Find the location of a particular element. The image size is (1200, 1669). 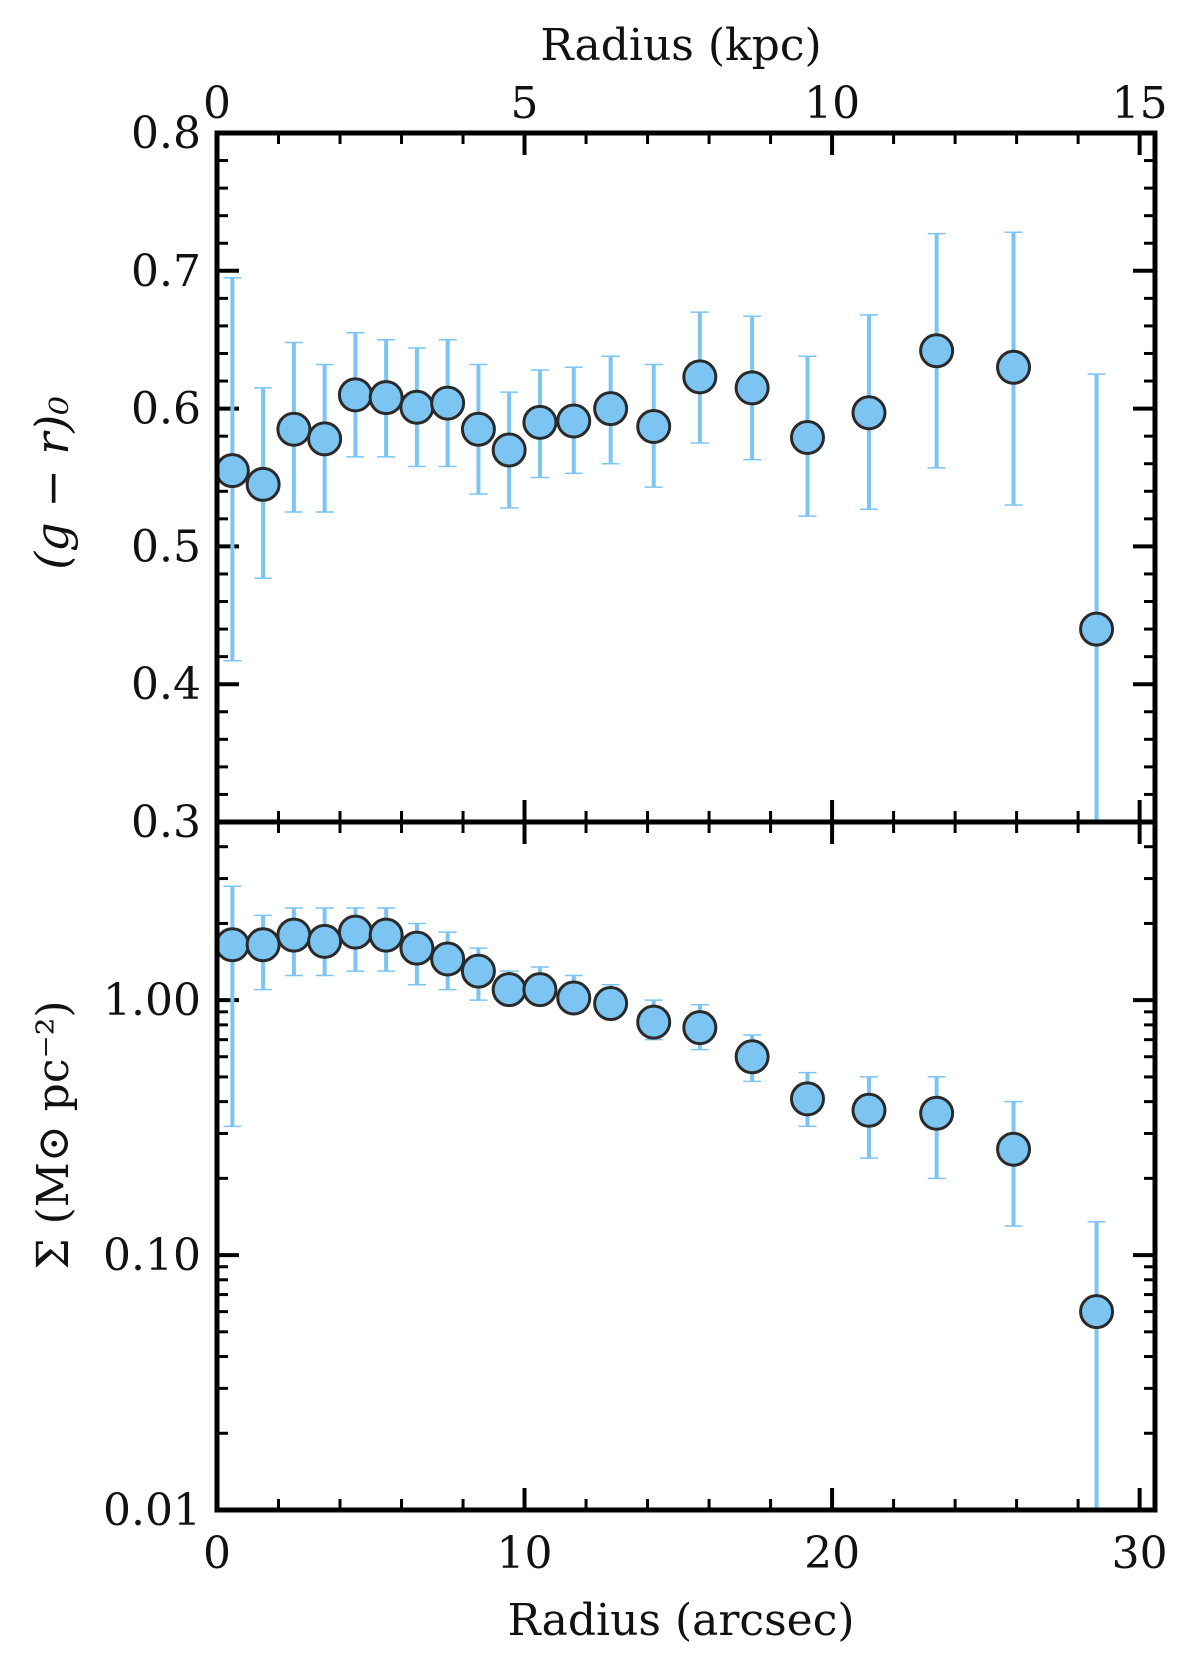

bottom-y-axis-label: Σ (M⊙ pc⁻²) is located at coordinates (53, 1134).